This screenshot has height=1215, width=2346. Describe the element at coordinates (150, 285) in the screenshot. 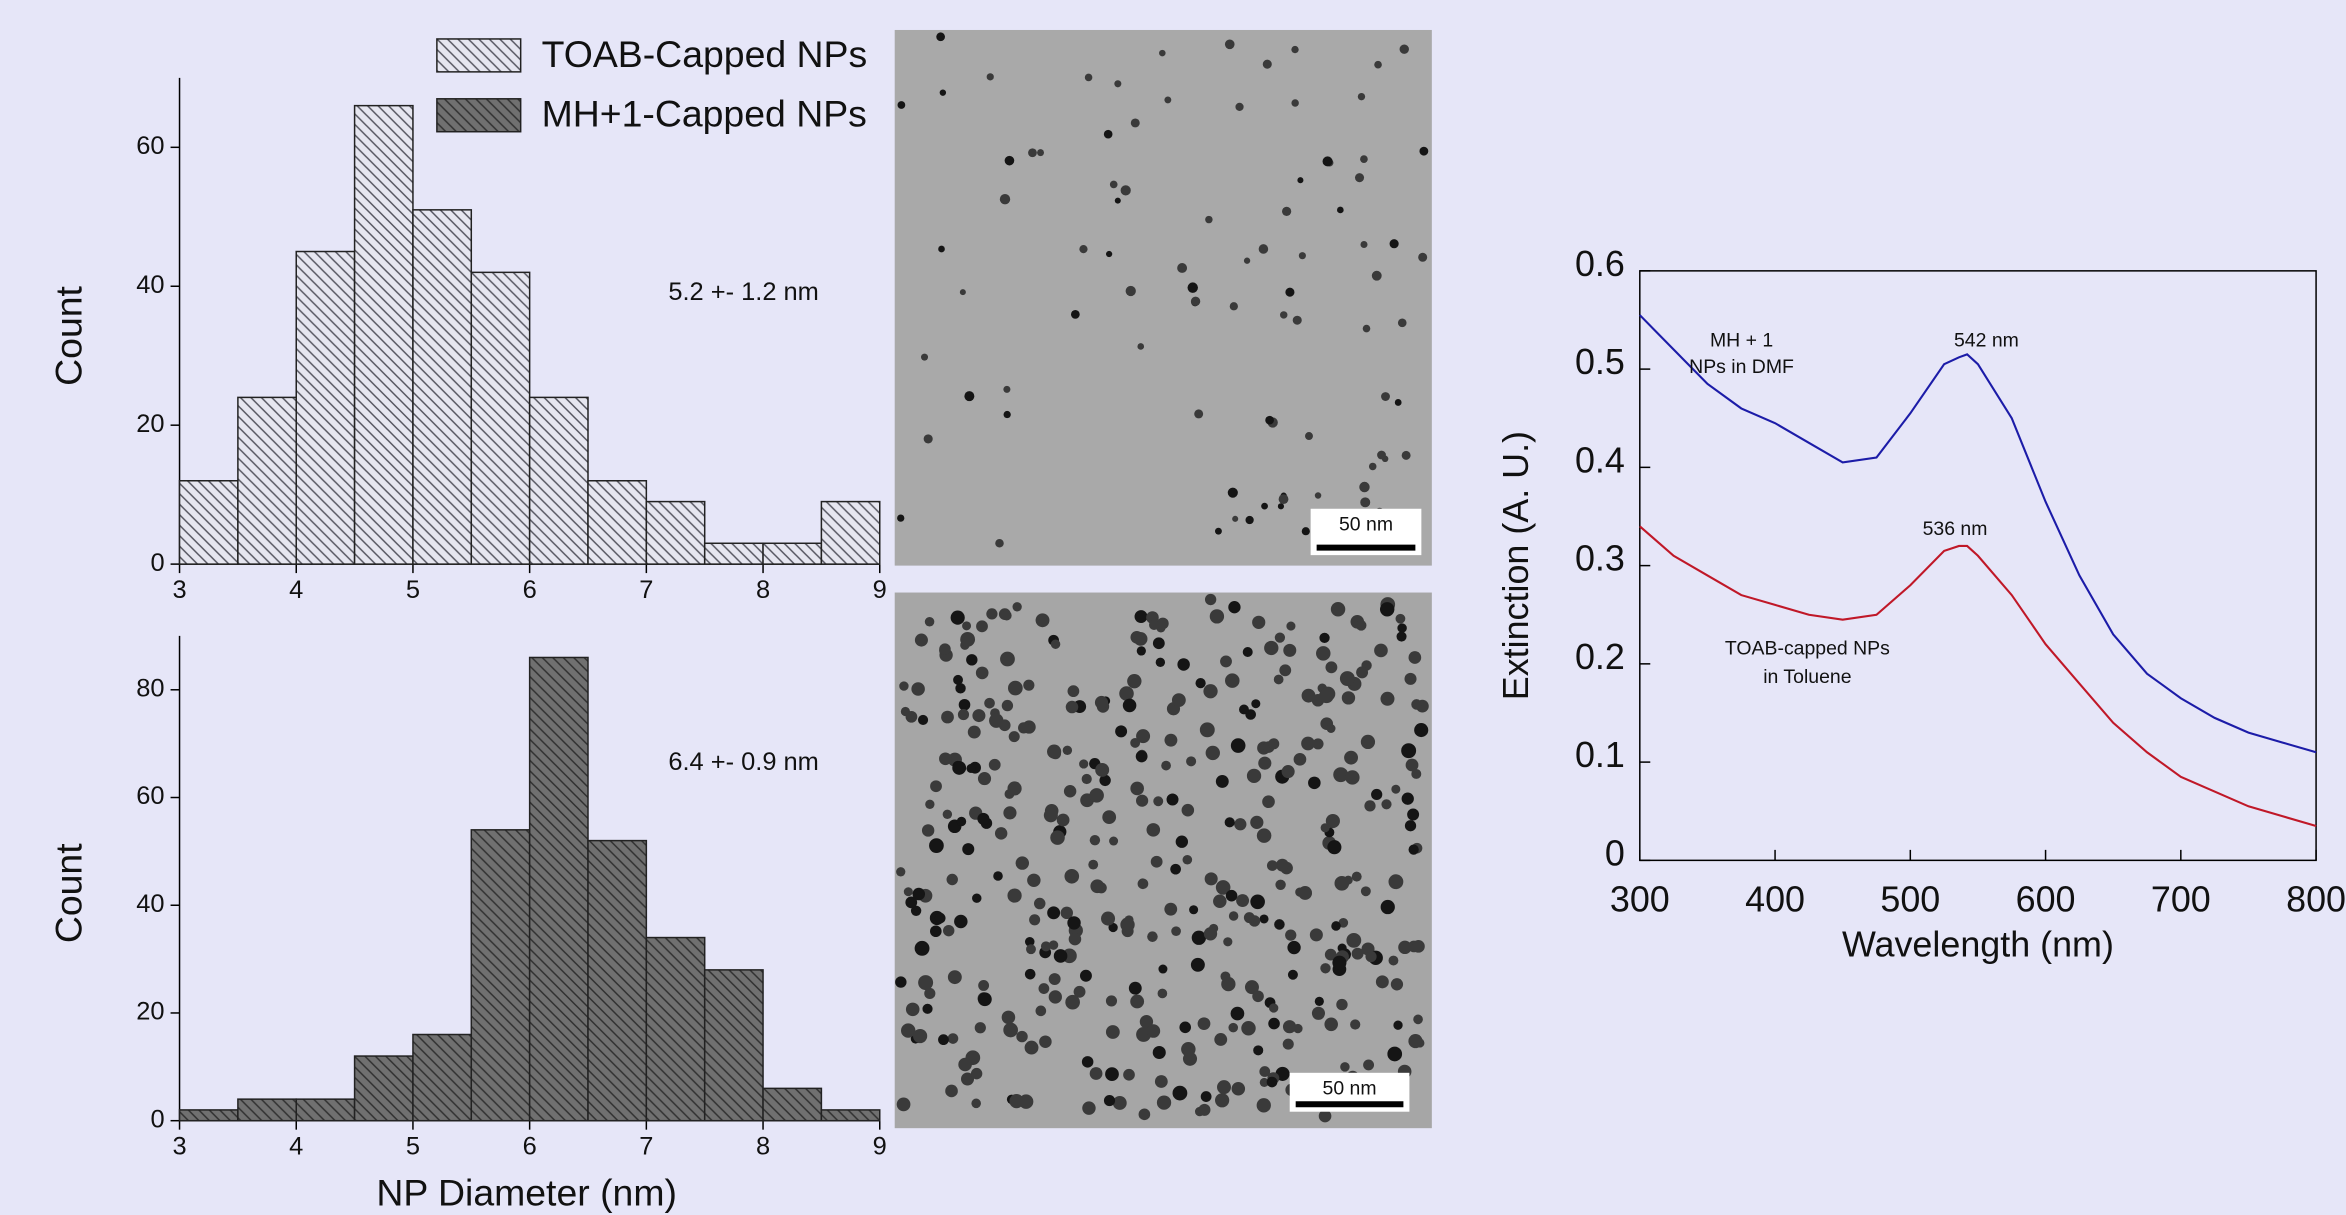

I see `y-tick-label: 40` at that location.